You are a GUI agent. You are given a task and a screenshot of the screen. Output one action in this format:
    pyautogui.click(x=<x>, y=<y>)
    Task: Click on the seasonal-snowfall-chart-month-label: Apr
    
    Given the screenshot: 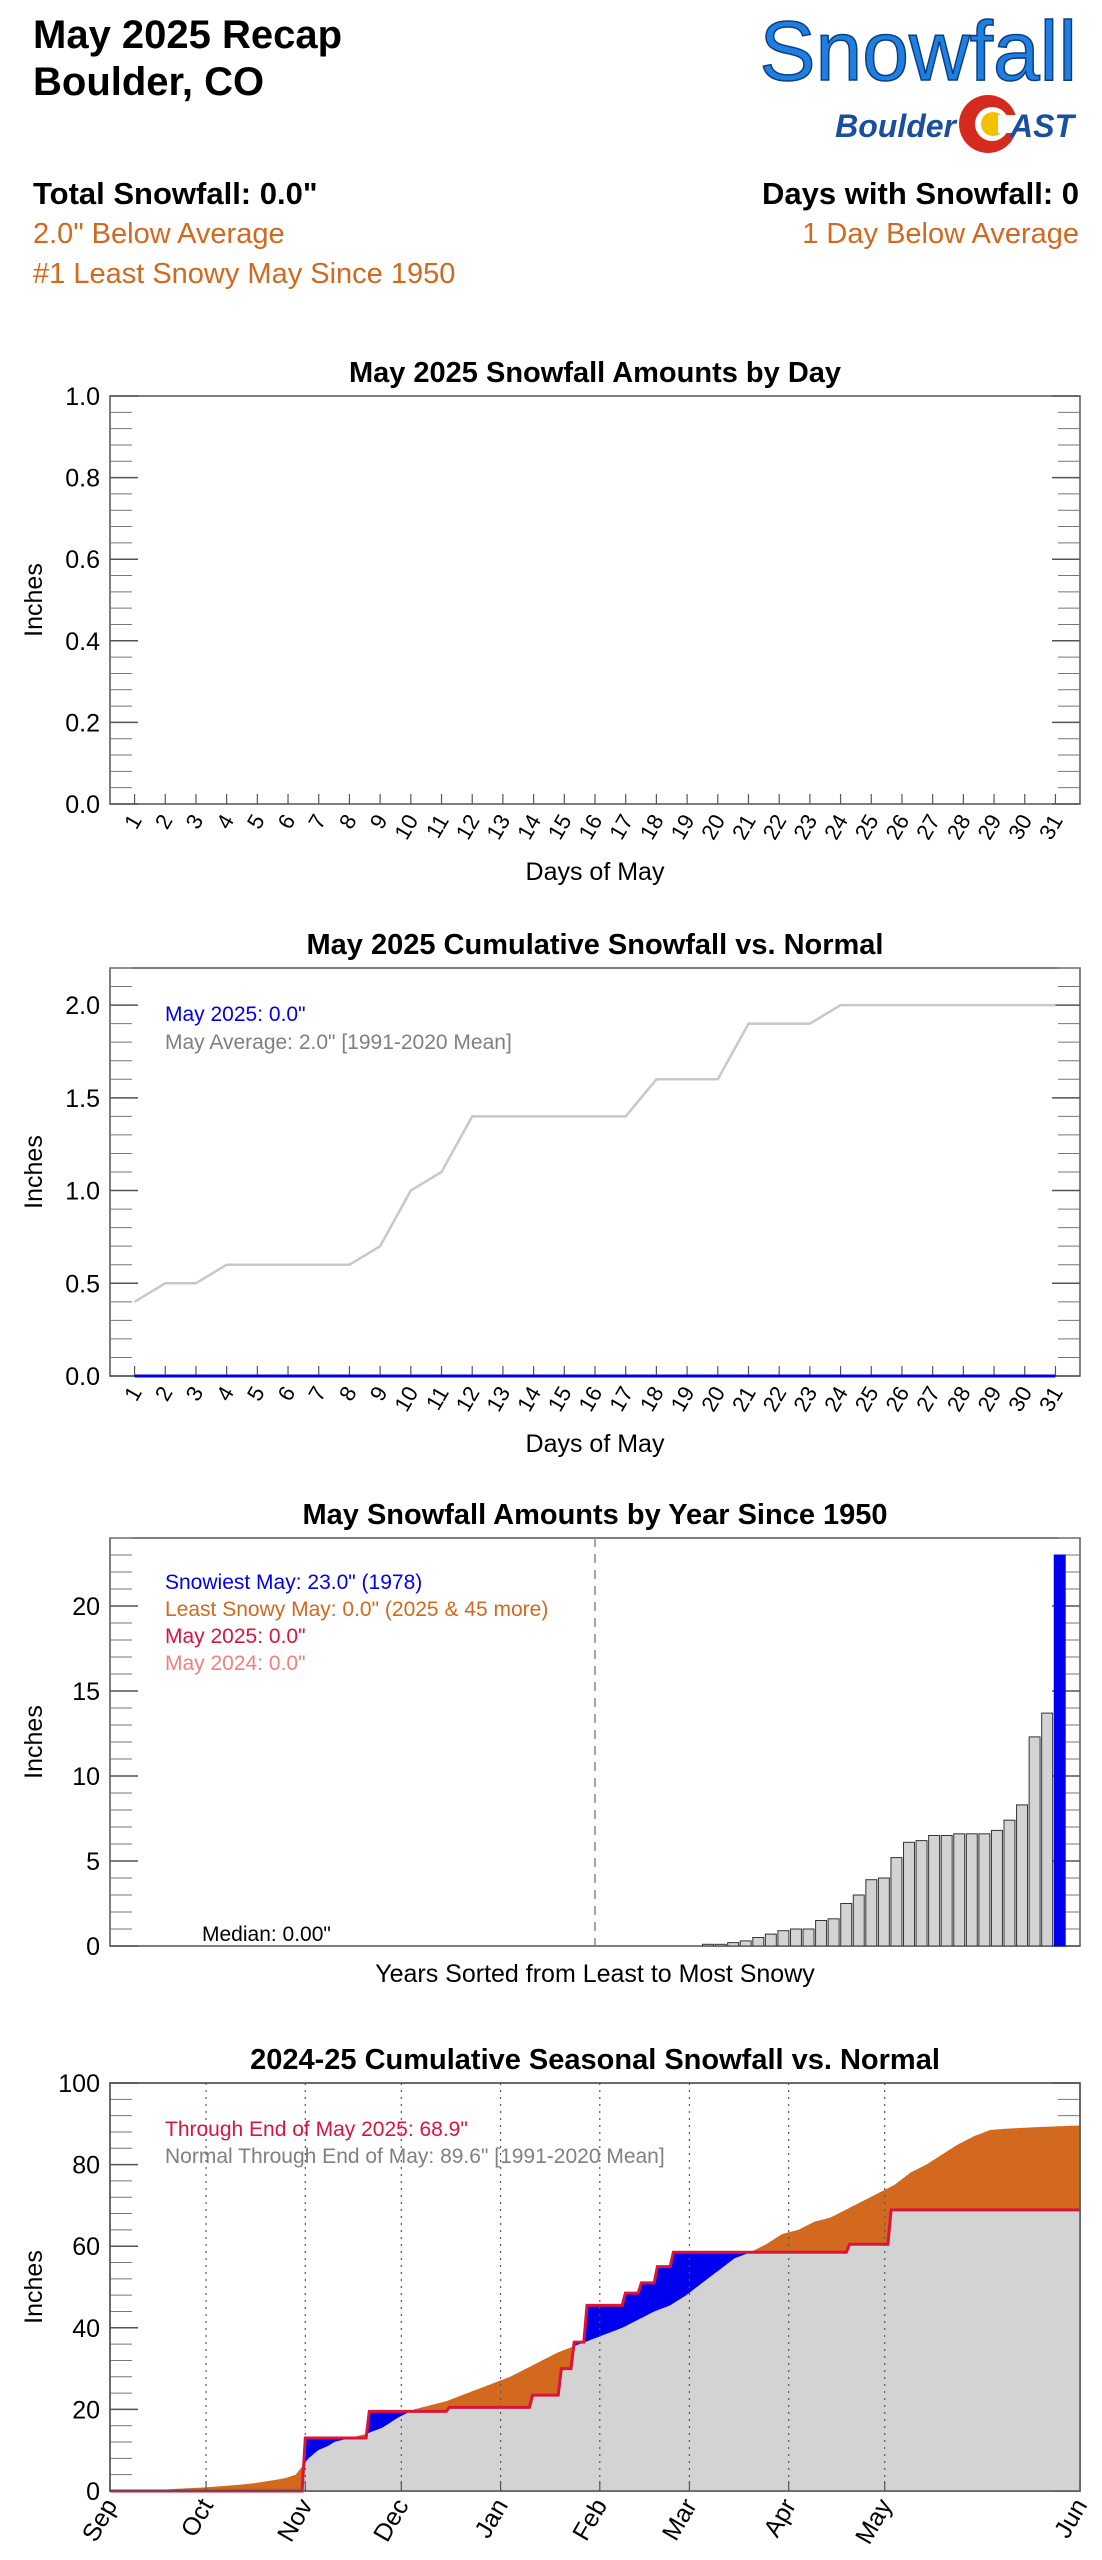 What is the action you would take?
    pyautogui.click(x=780, y=2518)
    